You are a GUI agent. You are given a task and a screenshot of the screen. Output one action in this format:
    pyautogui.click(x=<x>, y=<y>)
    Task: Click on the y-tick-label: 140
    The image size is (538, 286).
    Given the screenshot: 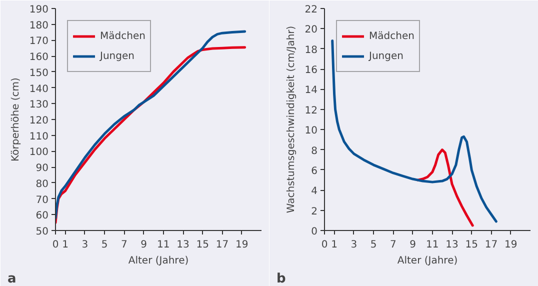 What is the action you would take?
    pyautogui.click(x=39, y=89)
    